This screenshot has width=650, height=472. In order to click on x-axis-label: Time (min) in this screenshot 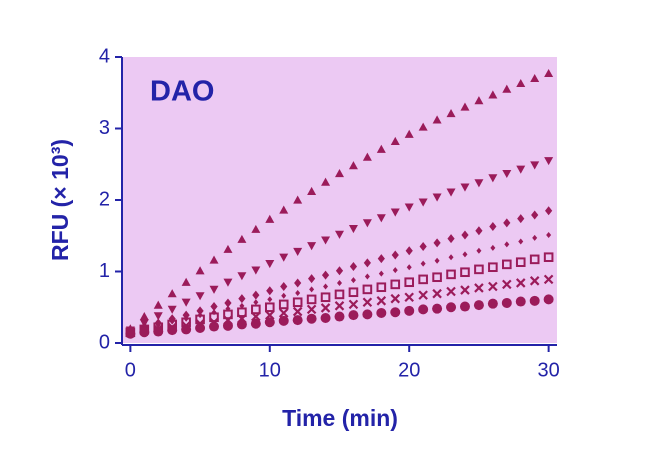, I will do `click(340, 418)`.